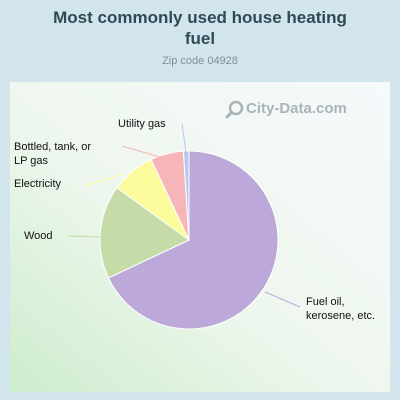 The height and width of the screenshot is (400, 400). I want to click on chart-title-line-2: fuel, so click(200, 38).